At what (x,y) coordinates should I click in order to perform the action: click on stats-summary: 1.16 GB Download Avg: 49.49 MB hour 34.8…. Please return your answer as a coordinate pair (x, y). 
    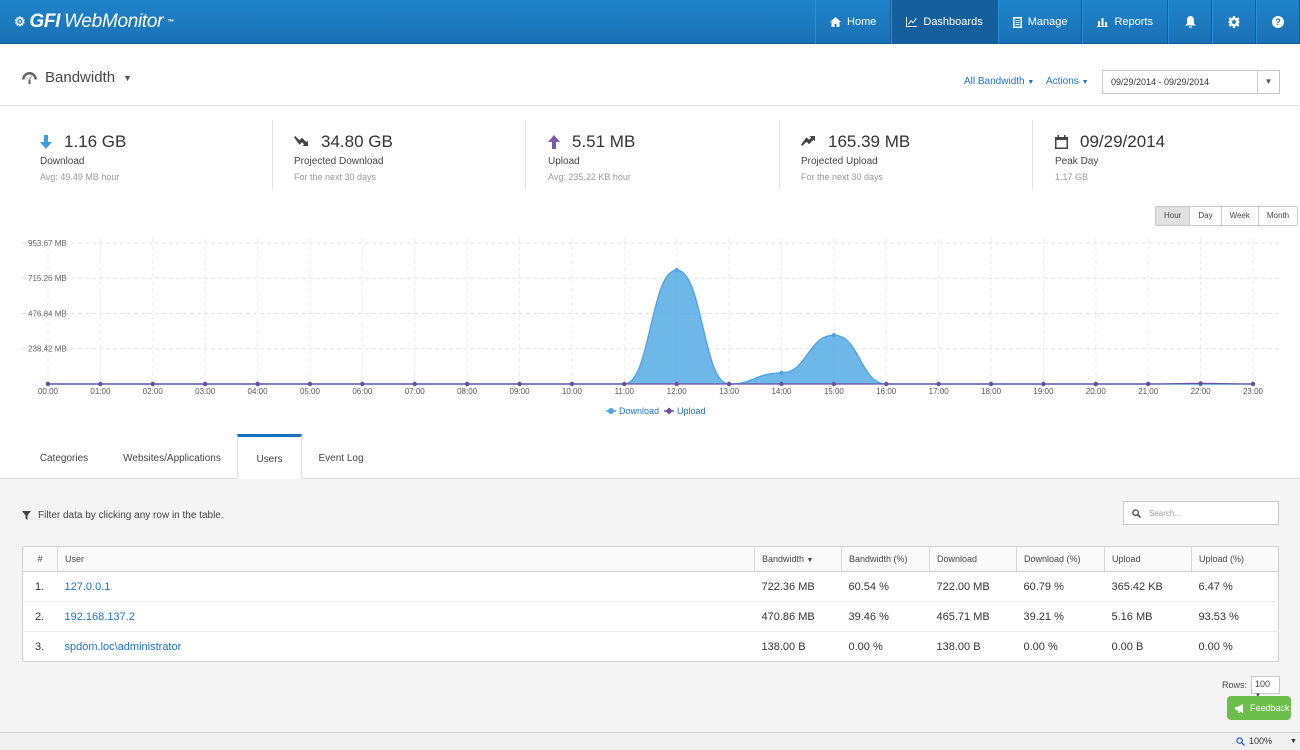
    Looking at the image, I should click on (650, 155).